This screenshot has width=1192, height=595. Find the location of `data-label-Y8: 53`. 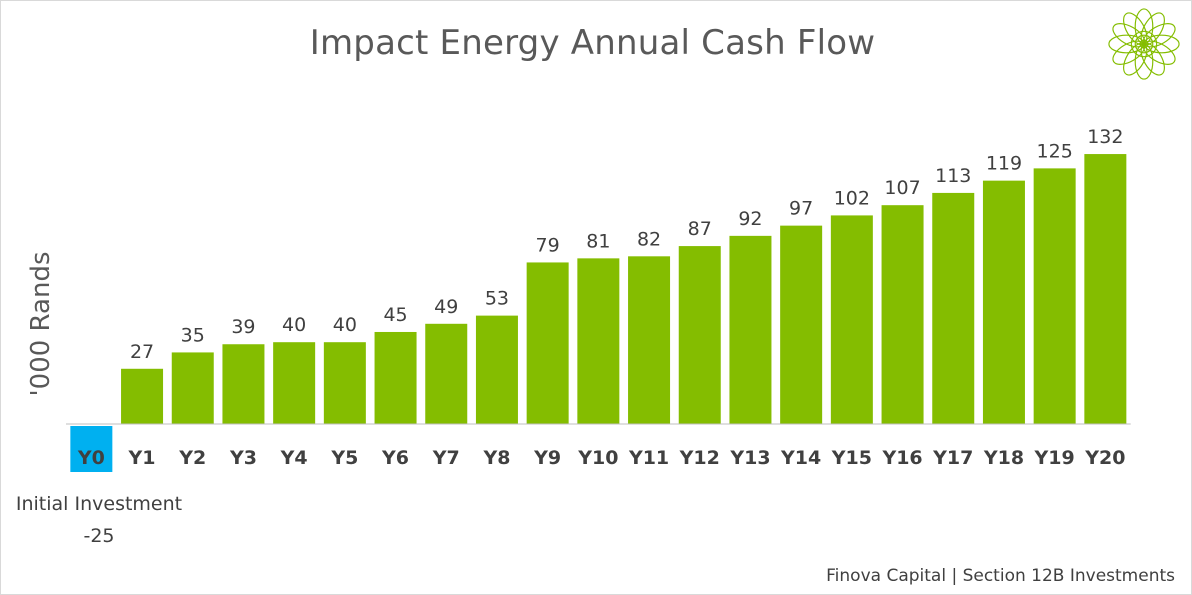

data-label-Y8: 53 is located at coordinates (497, 299).